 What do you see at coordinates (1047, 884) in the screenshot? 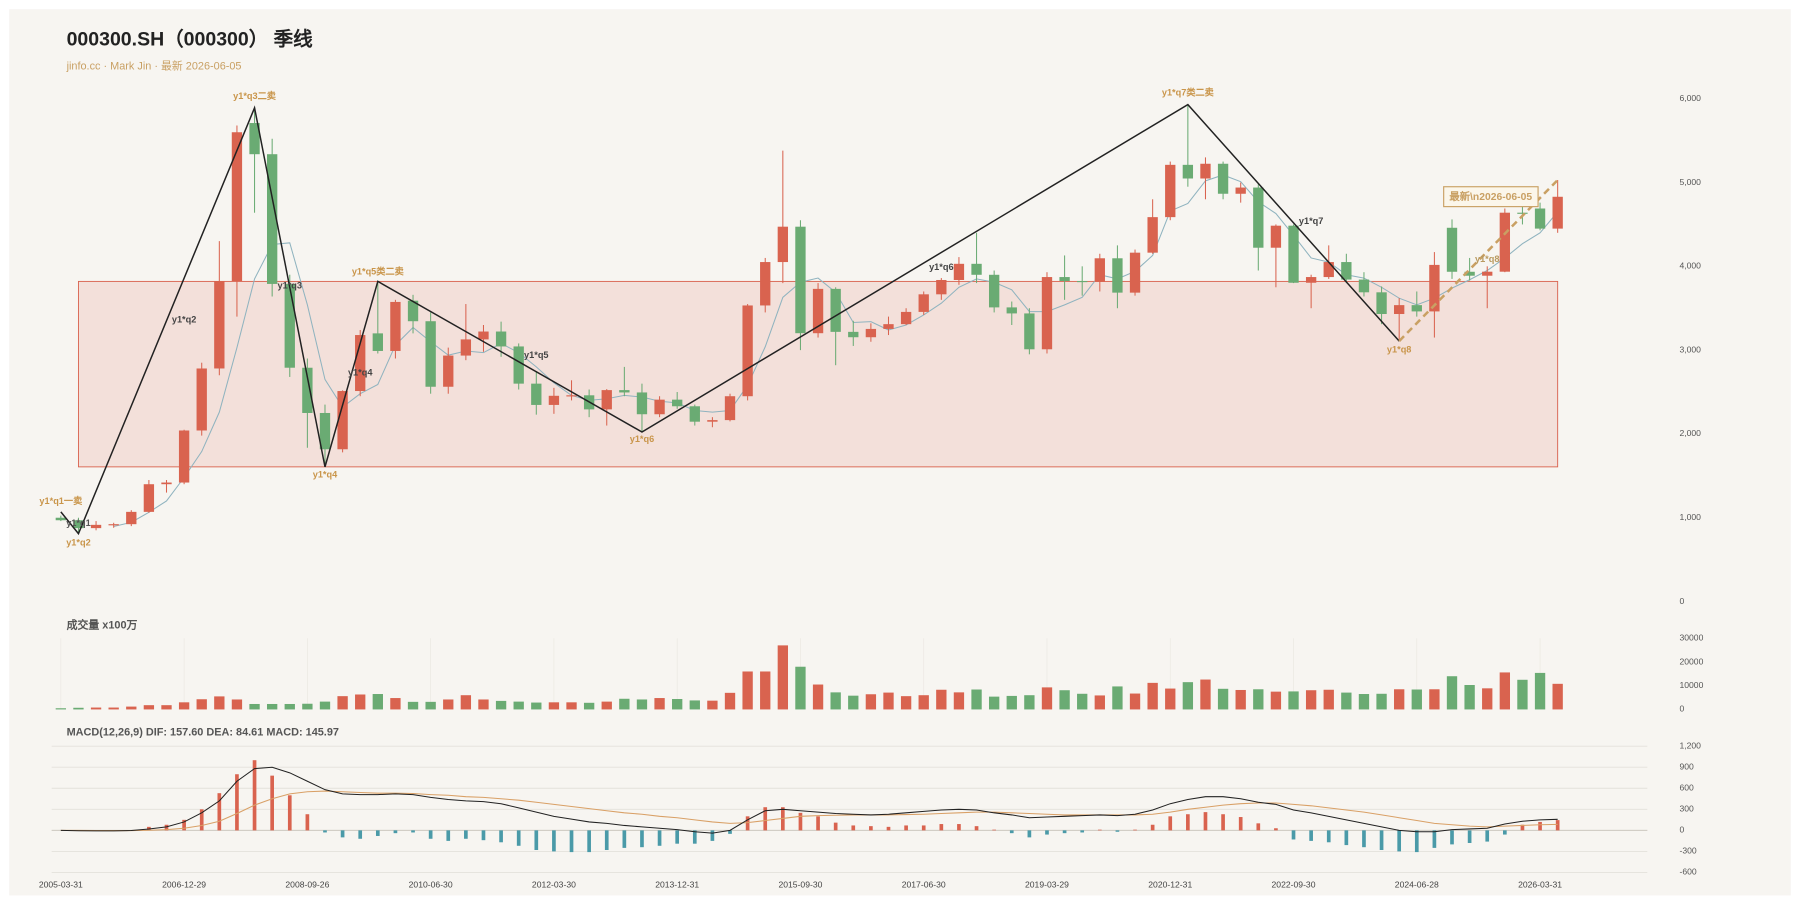
I see `x-tick-label: 2019-03-29` at bounding box center [1047, 884].